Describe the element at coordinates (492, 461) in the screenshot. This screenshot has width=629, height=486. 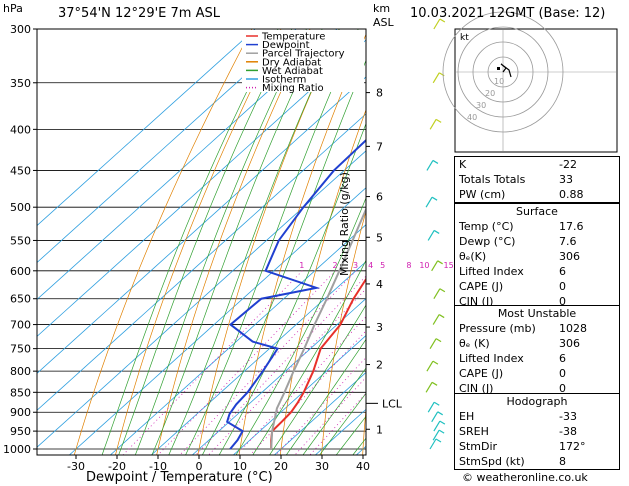
I see `hodograph-label: StmSpd (kt)` at that location.